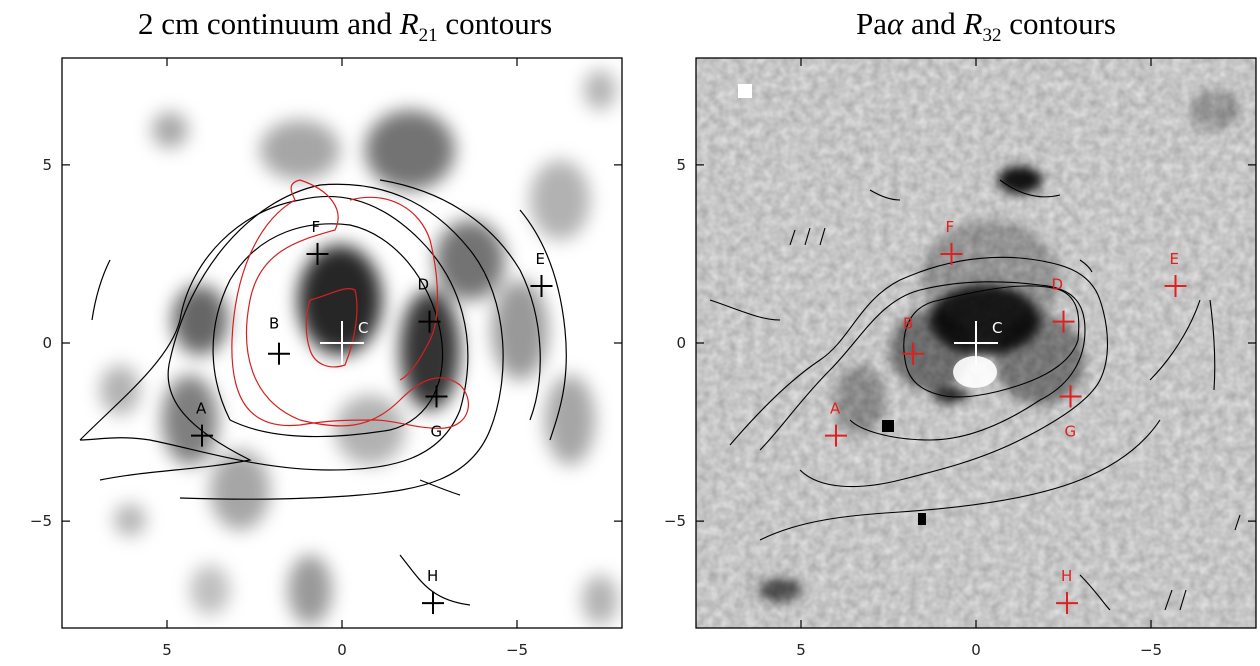 Image resolution: width=1260 pixels, height=666 pixels. What do you see at coordinates (1151, 650) in the screenshot?
I see `right-x-tick-label: −5` at bounding box center [1151, 650].